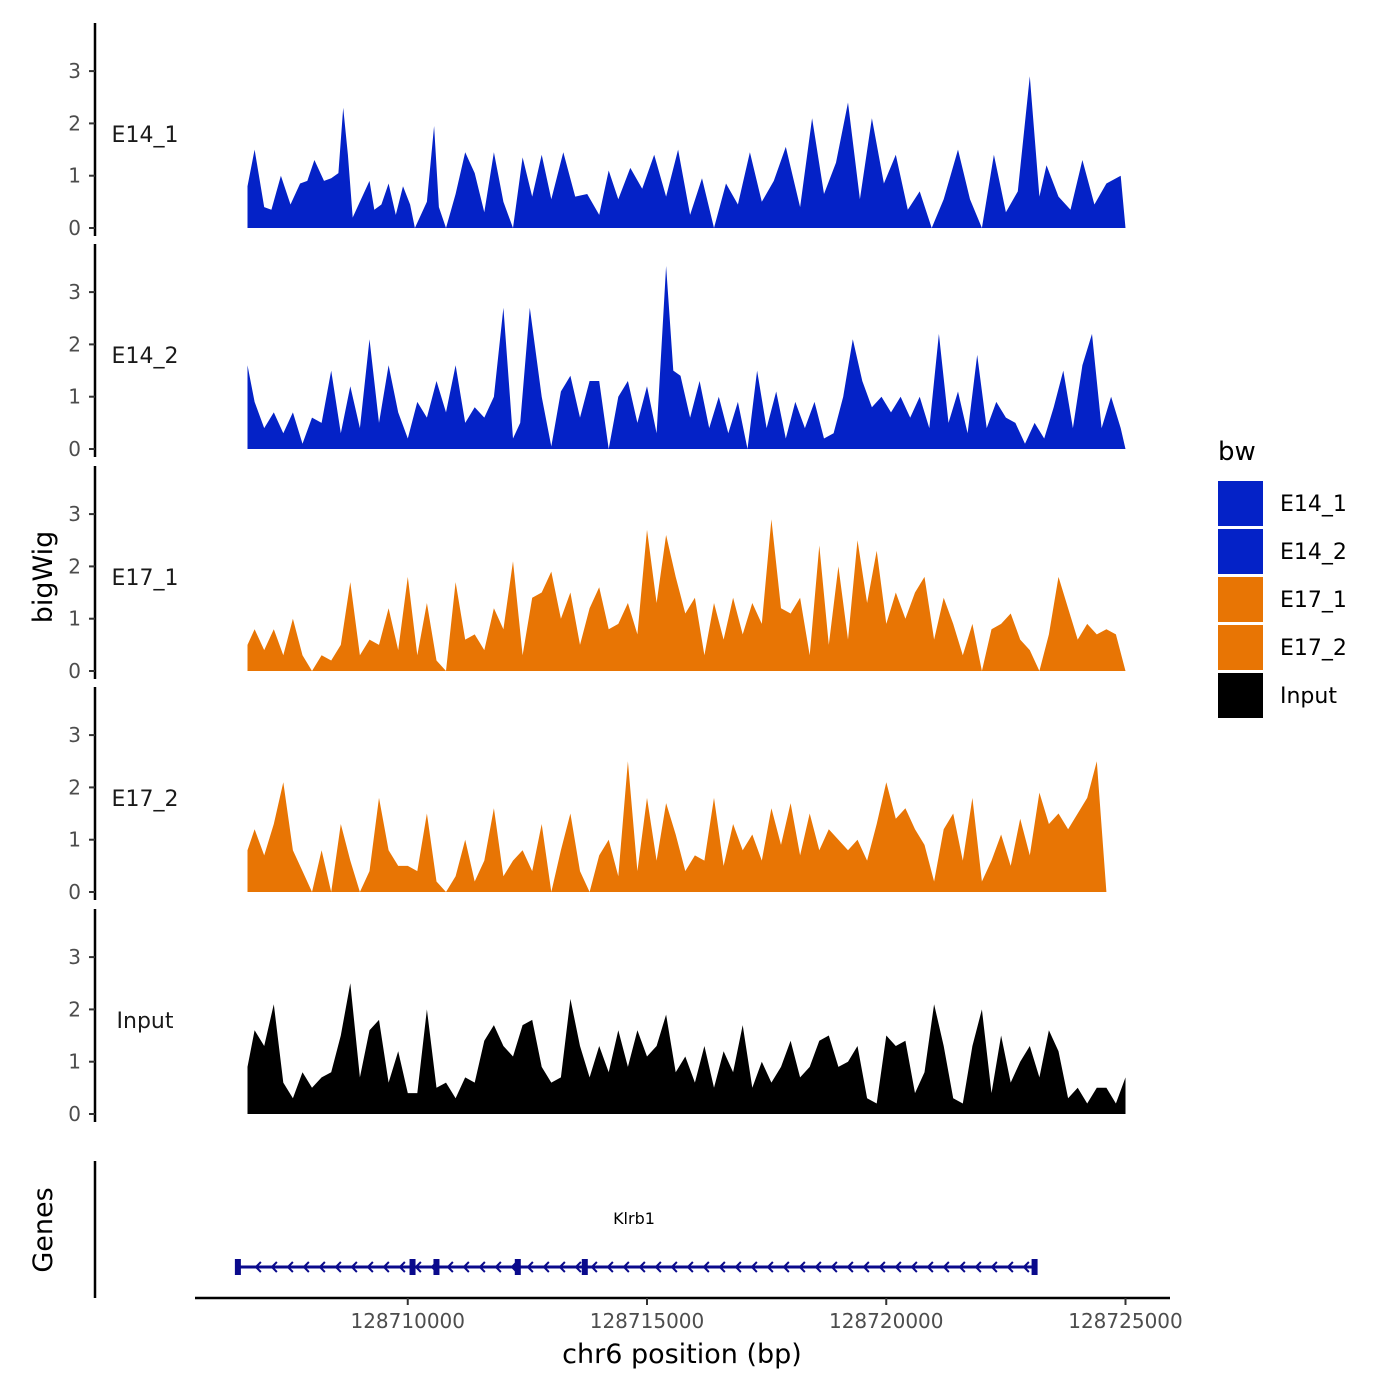 The width and height of the screenshot is (1400, 1400). I want to click on panel-Input: 0 1 2 3 Input, so click(597, 1017).